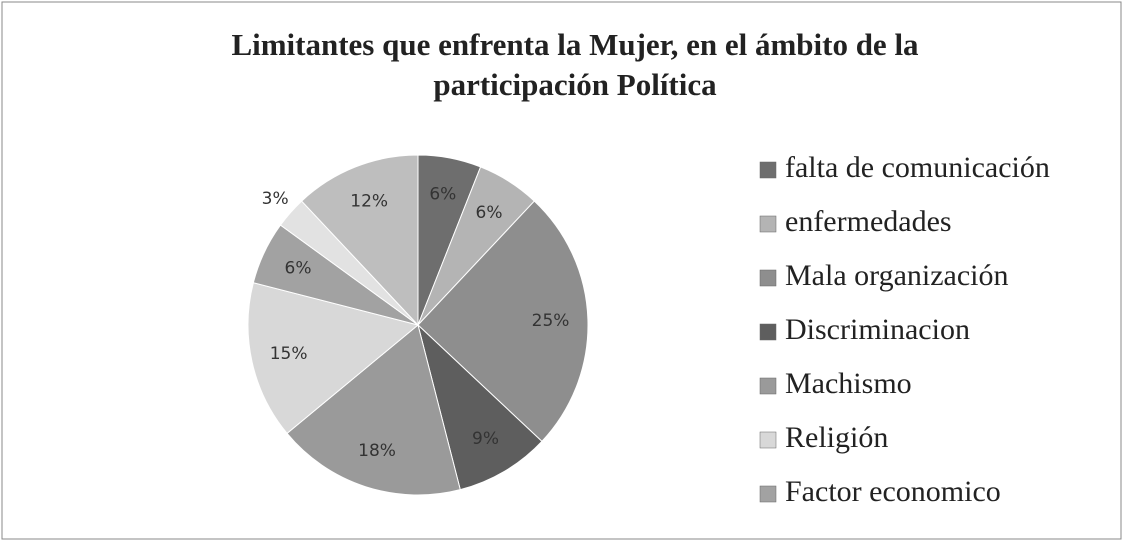 The width and height of the screenshot is (1123, 541). What do you see at coordinates (897, 275) in the screenshot?
I see `legend-label: Mala organización` at bounding box center [897, 275].